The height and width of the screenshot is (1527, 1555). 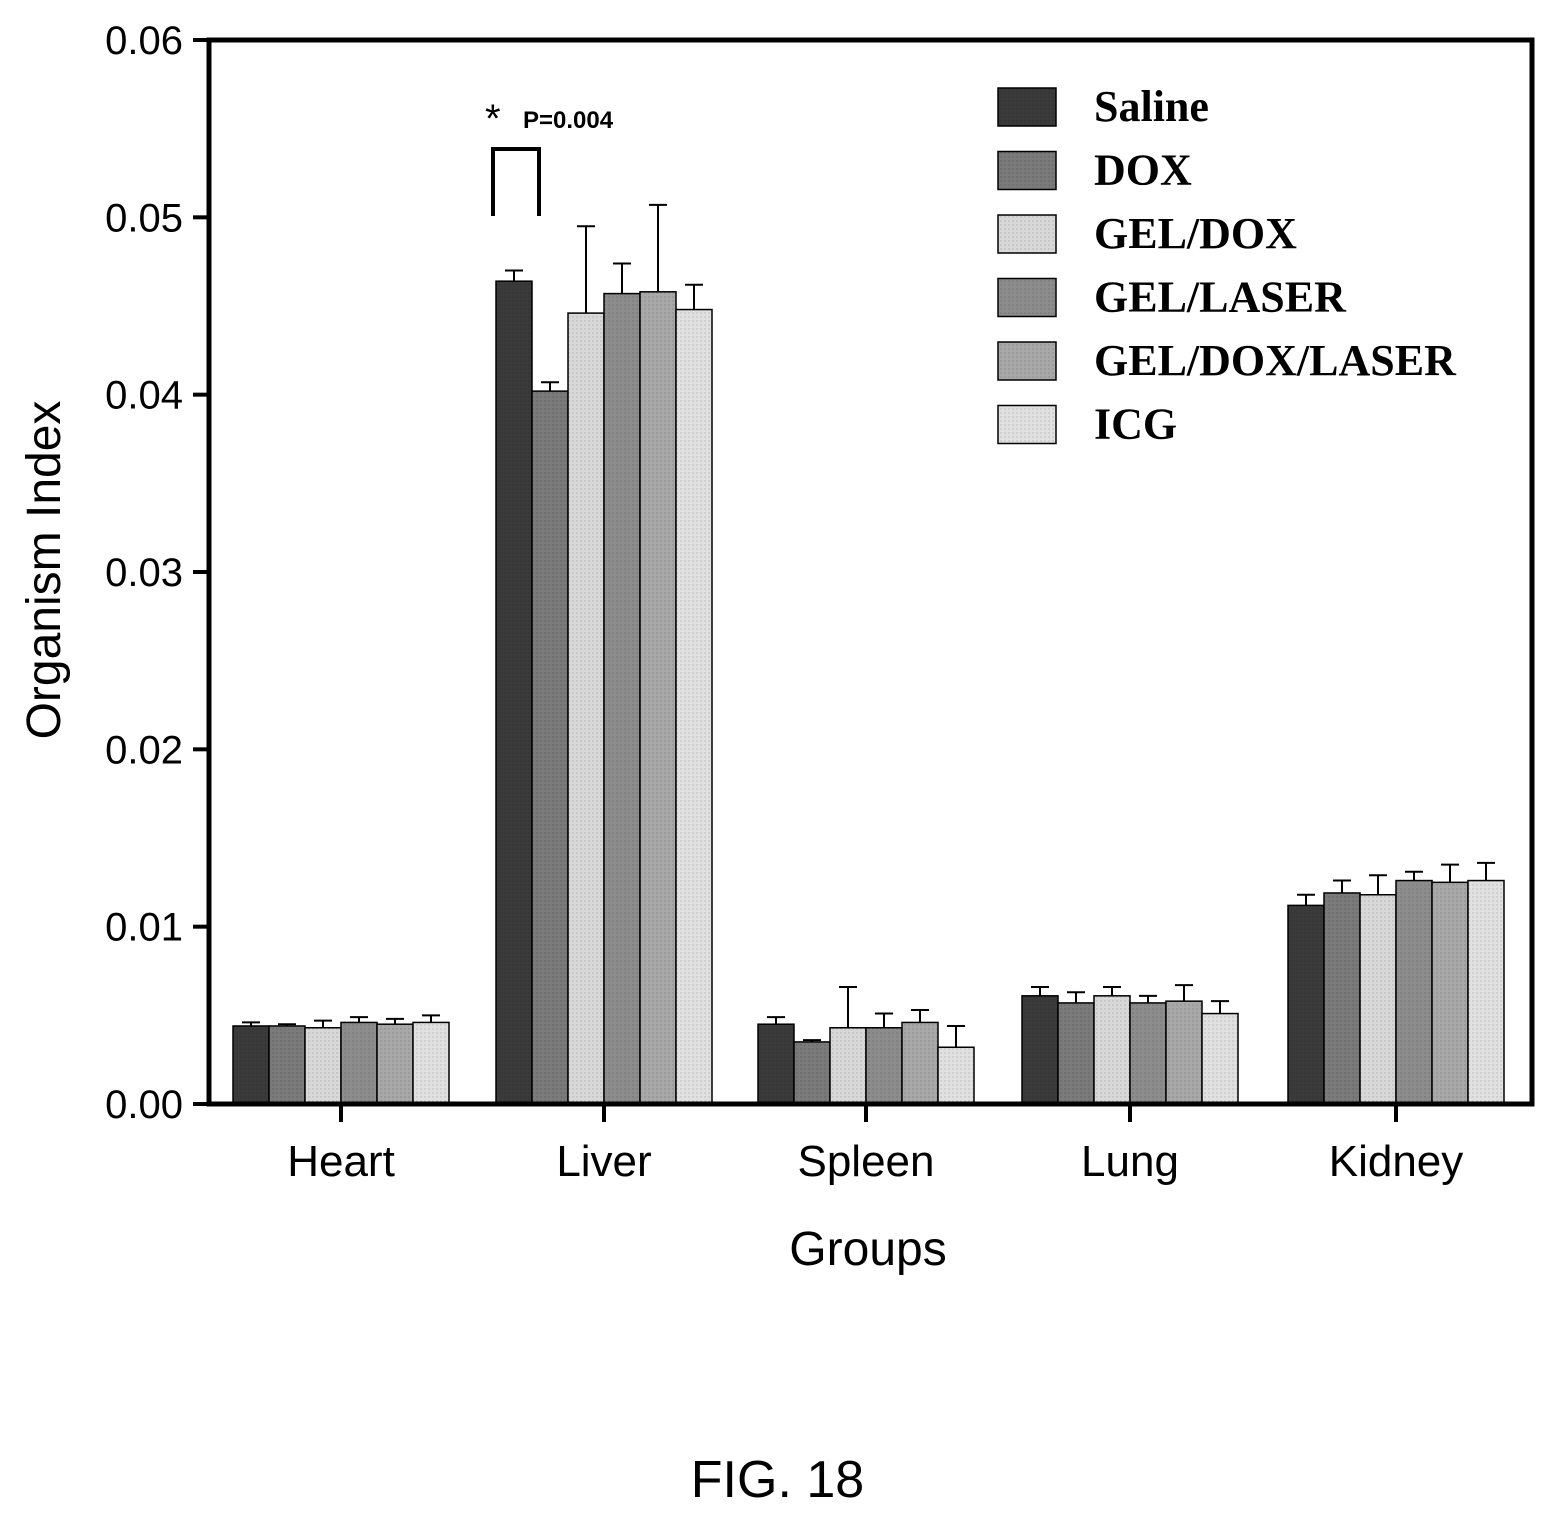 What do you see at coordinates (144, 218) in the screenshot?
I see `y-tick-label: 0.05` at bounding box center [144, 218].